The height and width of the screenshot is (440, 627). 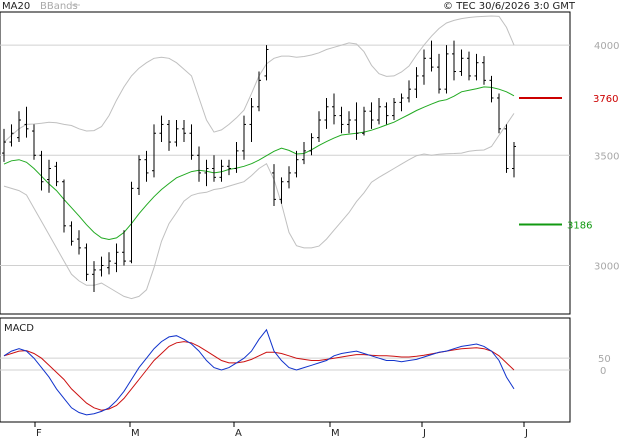 I want to click on xtick-apr: A, so click(x=238, y=433).